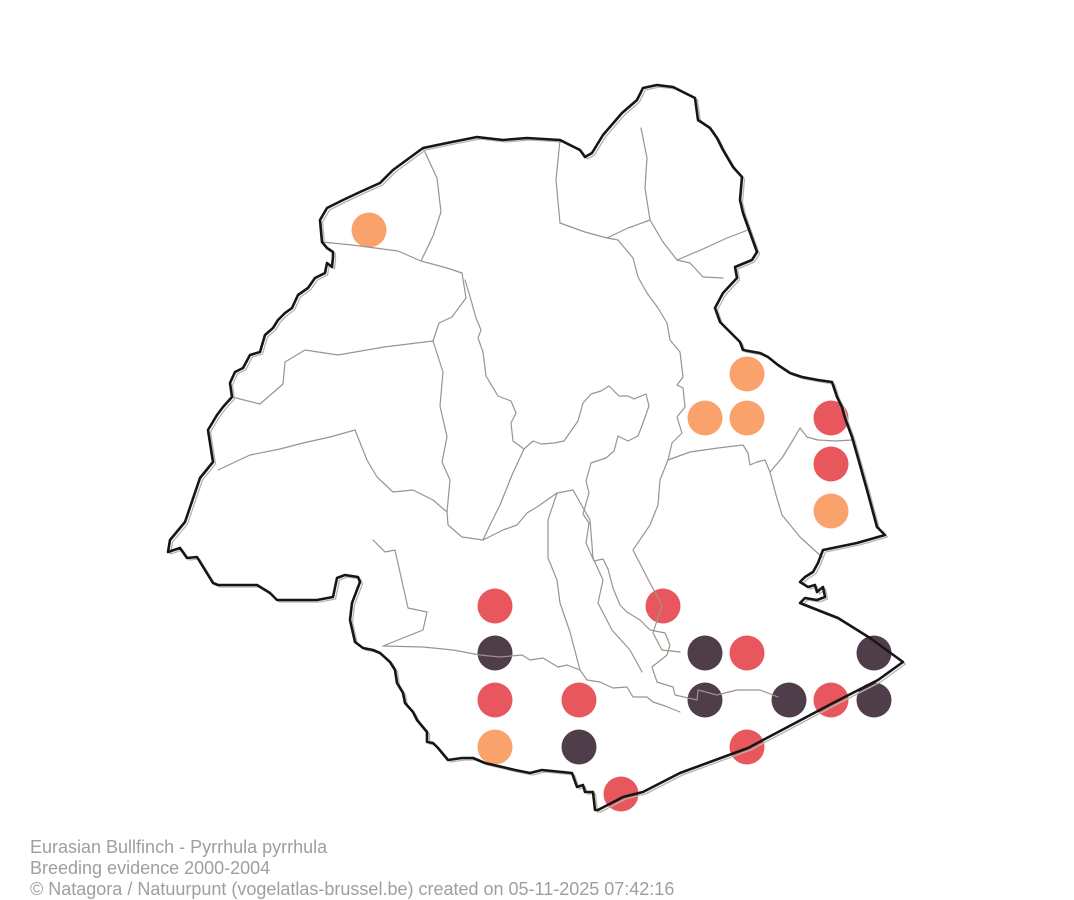  Describe the element at coordinates (150, 868) in the screenshot. I see `map-subtitle: Breeding evidence 2000-2004` at that location.